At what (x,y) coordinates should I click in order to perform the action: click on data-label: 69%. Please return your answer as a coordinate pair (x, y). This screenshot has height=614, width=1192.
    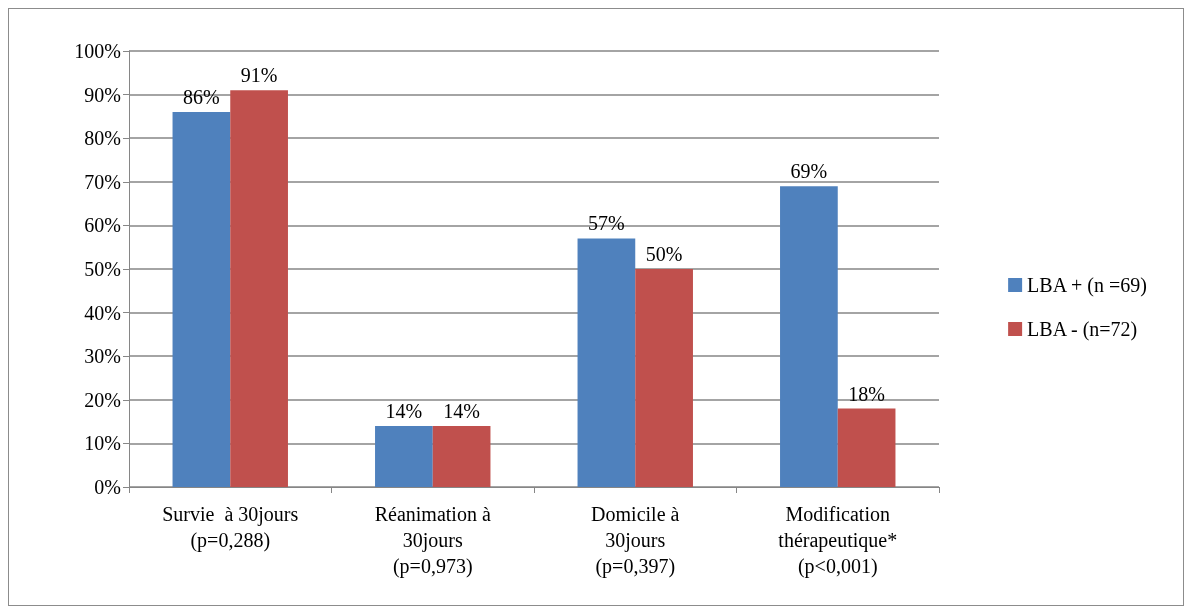
    Looking at the image, I should click on (809, 171).